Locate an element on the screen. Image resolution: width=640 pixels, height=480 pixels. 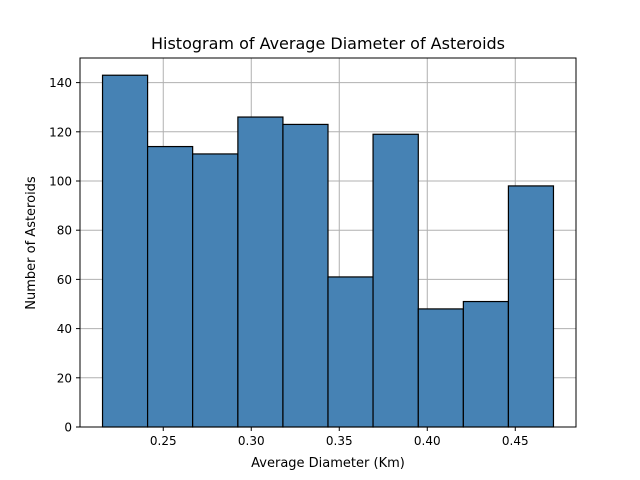
y-tick-label: 80 is located at coordinates (64, 231).